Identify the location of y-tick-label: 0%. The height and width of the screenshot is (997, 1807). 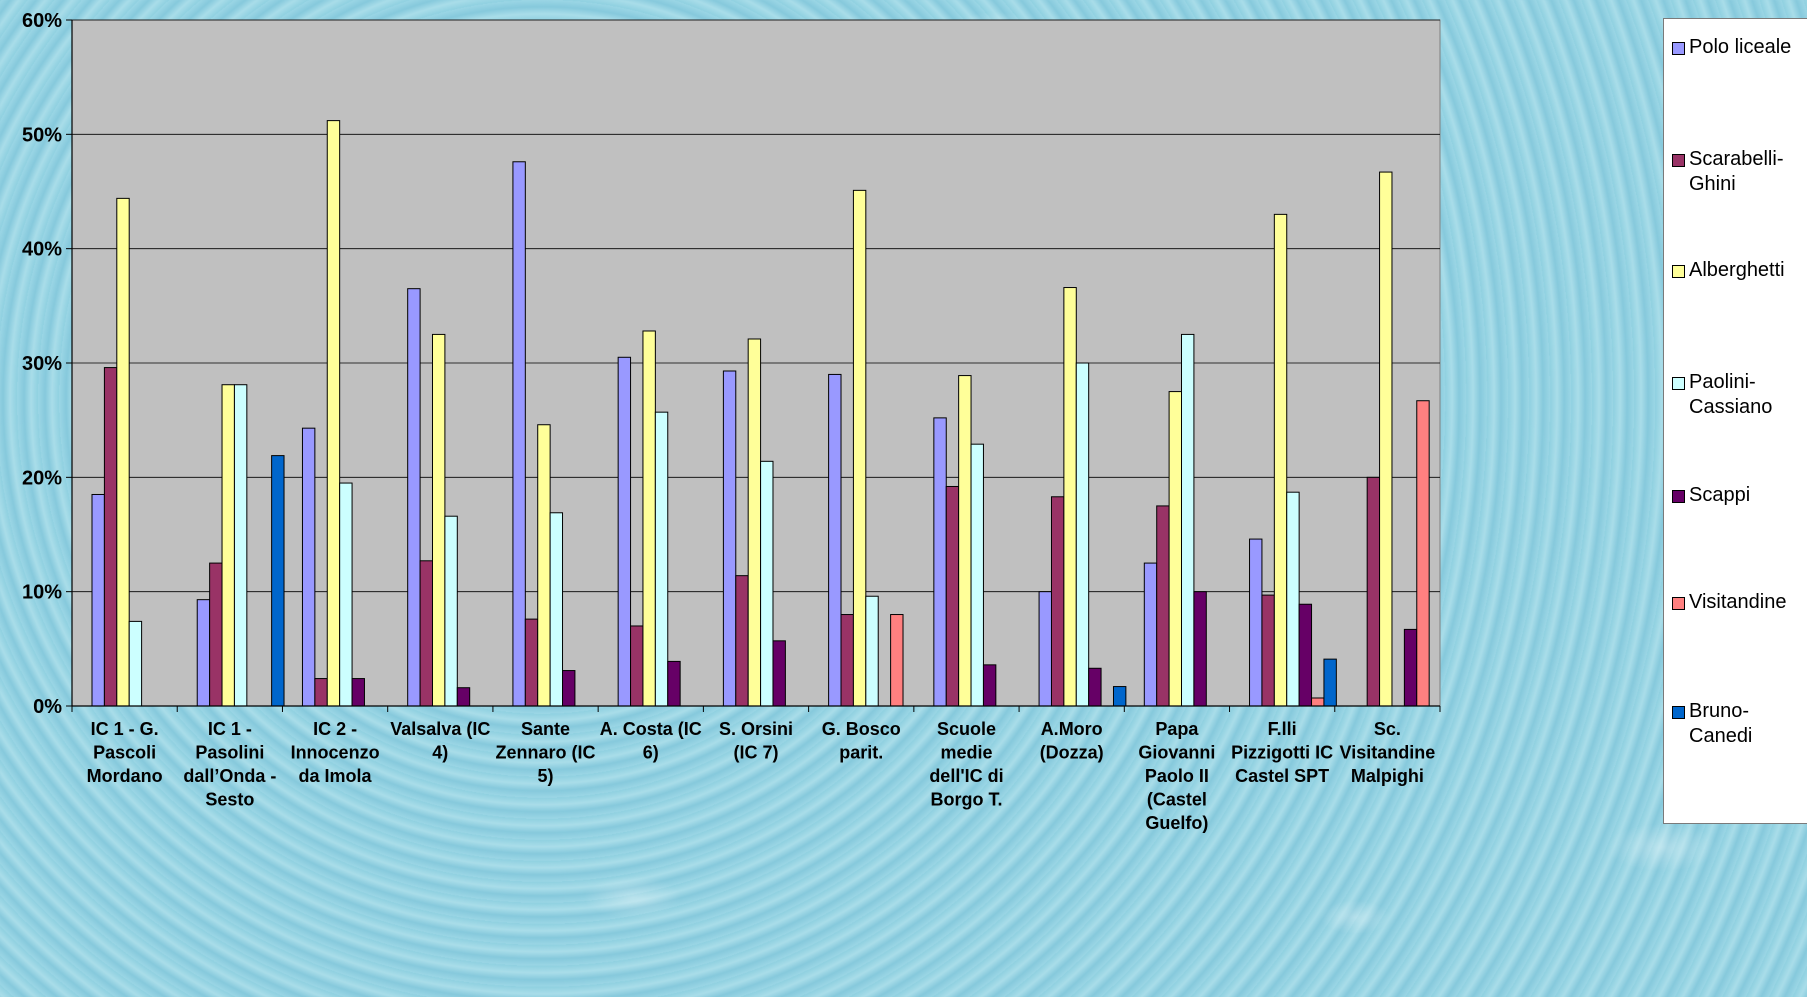
(47, 707).